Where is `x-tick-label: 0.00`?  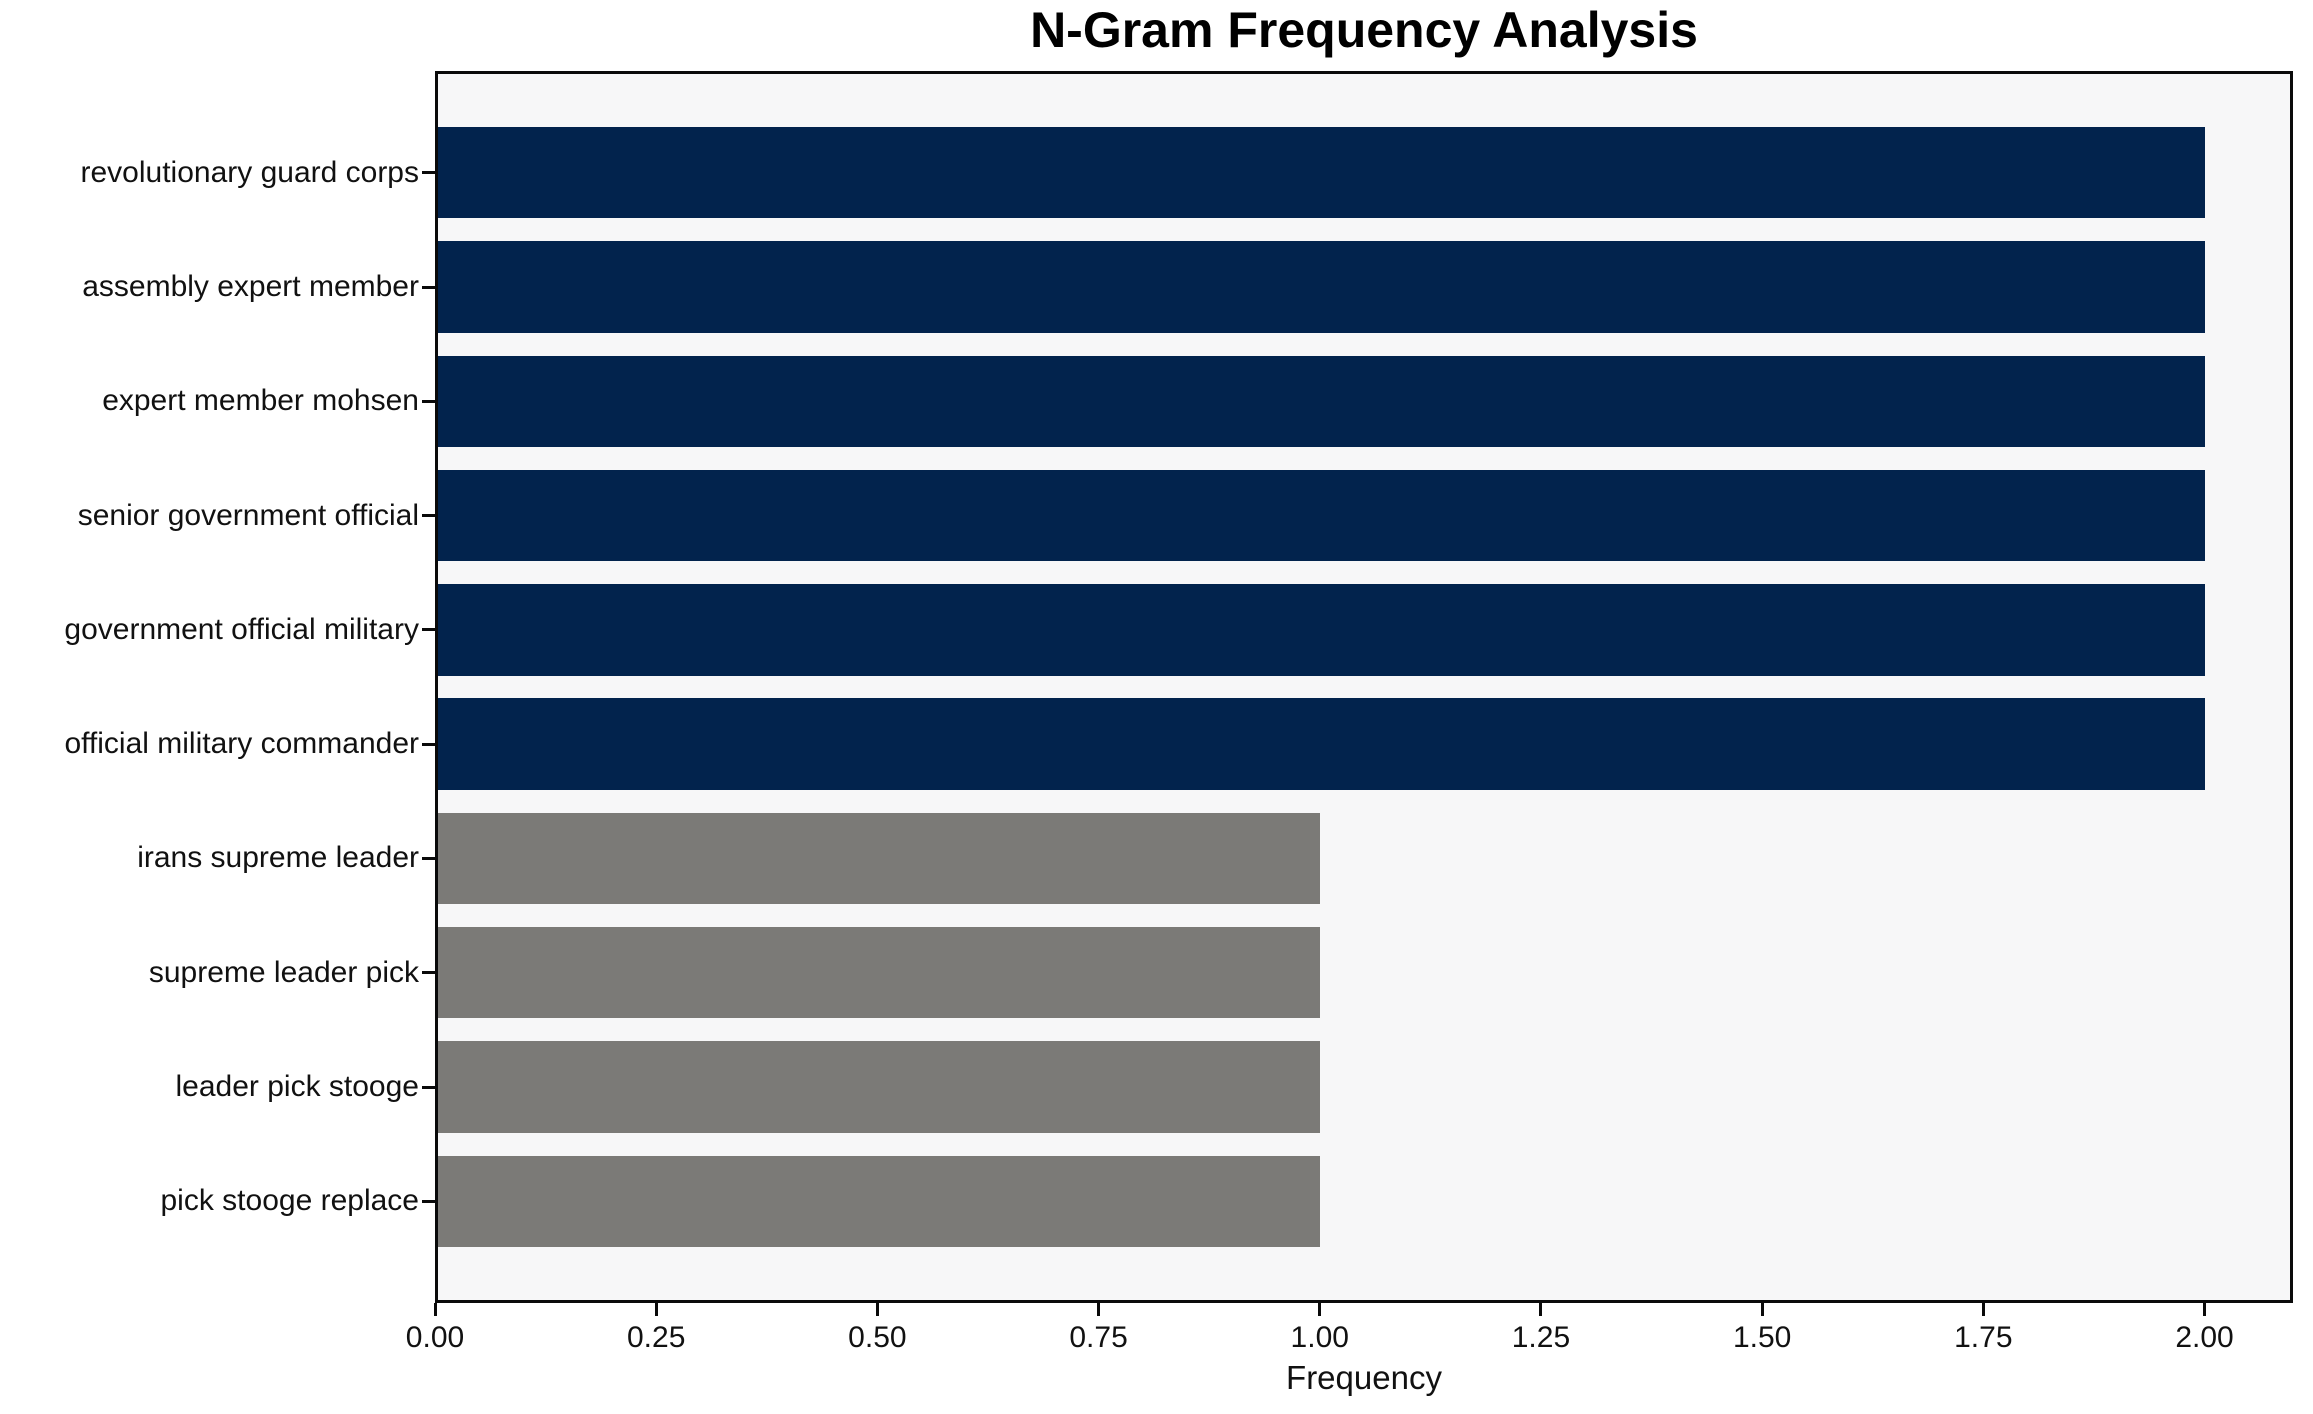
x-tick-label: 0.00 is located at coordinates (435, 1337).